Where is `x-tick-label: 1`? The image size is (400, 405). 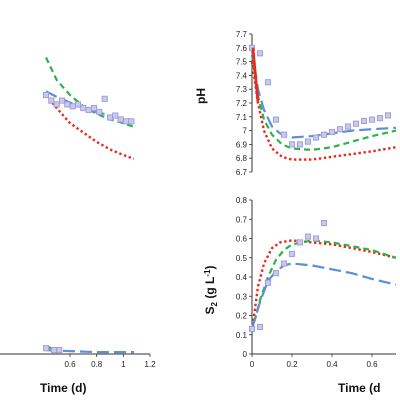 x-tick-label: 1 is located at coordinates (123, 364).